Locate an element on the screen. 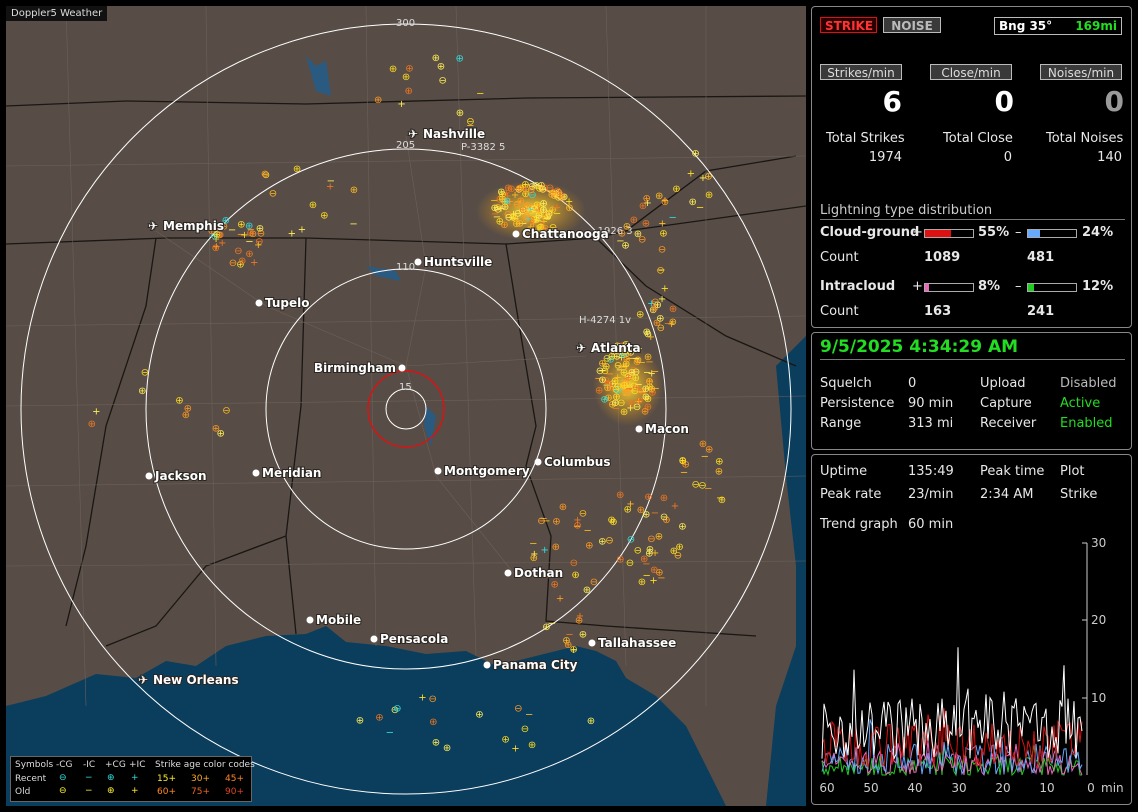  airport-icon: ✈ is located at coordinates (413, 134).